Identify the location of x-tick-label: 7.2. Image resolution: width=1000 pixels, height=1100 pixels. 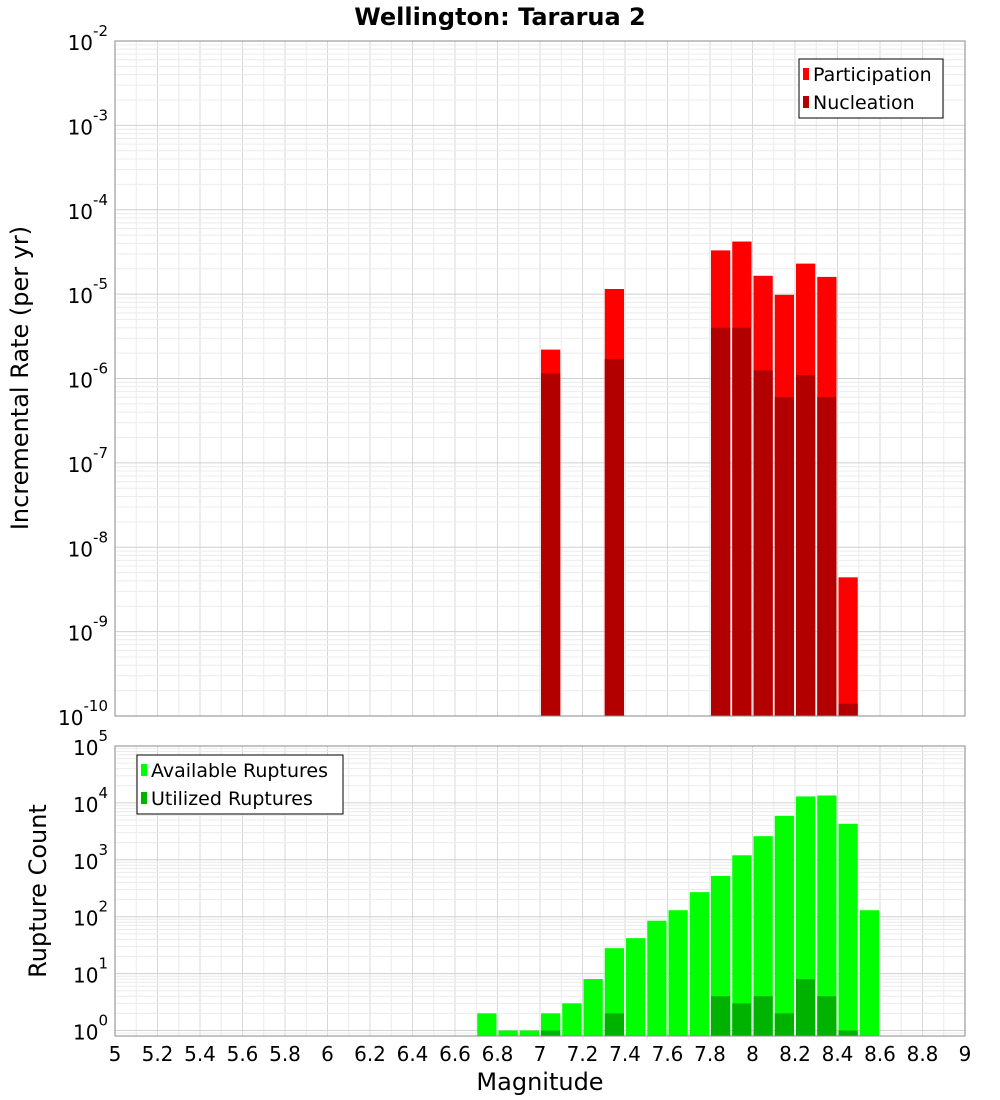
(583, 1054).